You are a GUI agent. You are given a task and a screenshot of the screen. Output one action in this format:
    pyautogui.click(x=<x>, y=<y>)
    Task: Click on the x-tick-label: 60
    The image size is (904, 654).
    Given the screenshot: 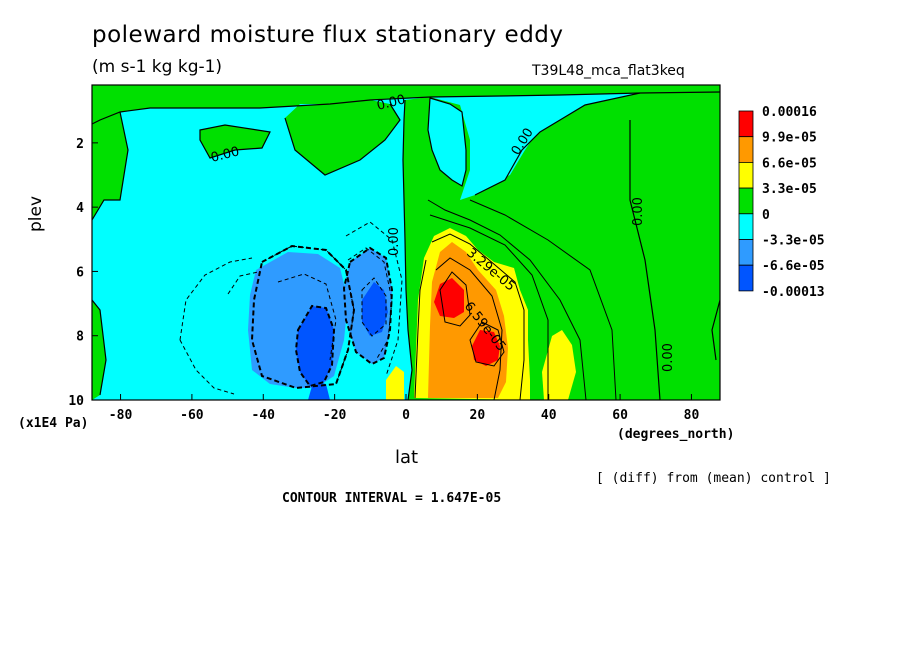 What is the action you would take?
    pyautogui.click(x=620, y=415)
    